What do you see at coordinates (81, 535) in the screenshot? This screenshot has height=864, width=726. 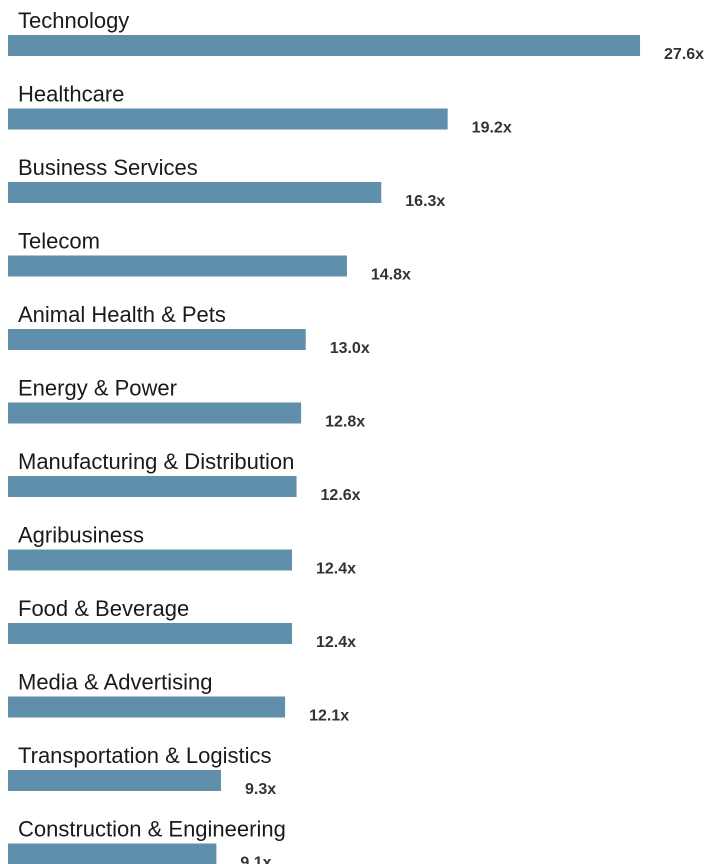 I see `category-label-agribusiness: Agribusiness` at bounding box center [81, 535].